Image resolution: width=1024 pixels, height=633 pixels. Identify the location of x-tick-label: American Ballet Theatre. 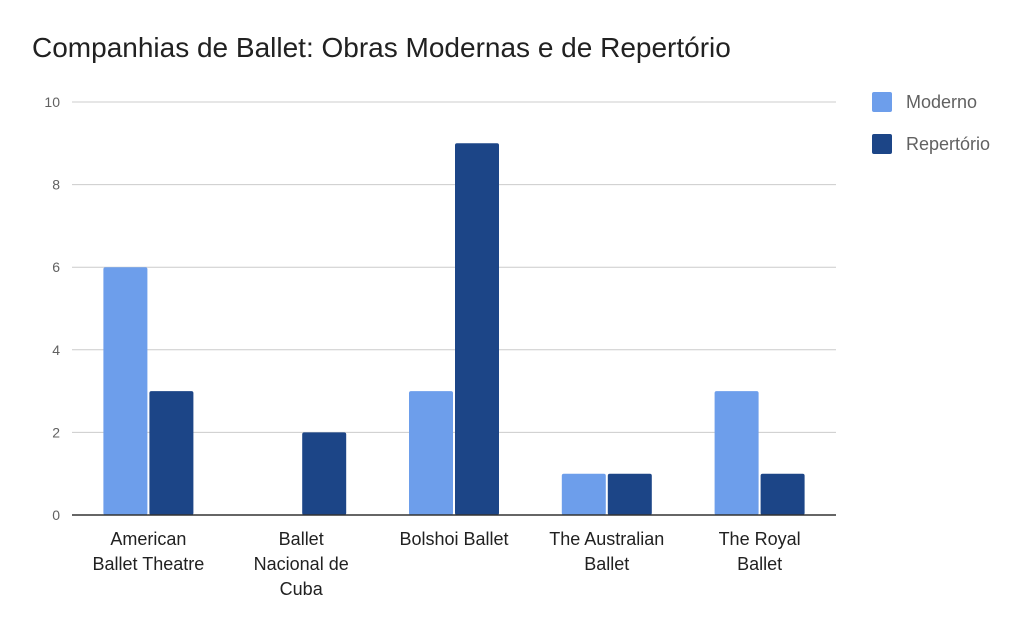
(149, 551).